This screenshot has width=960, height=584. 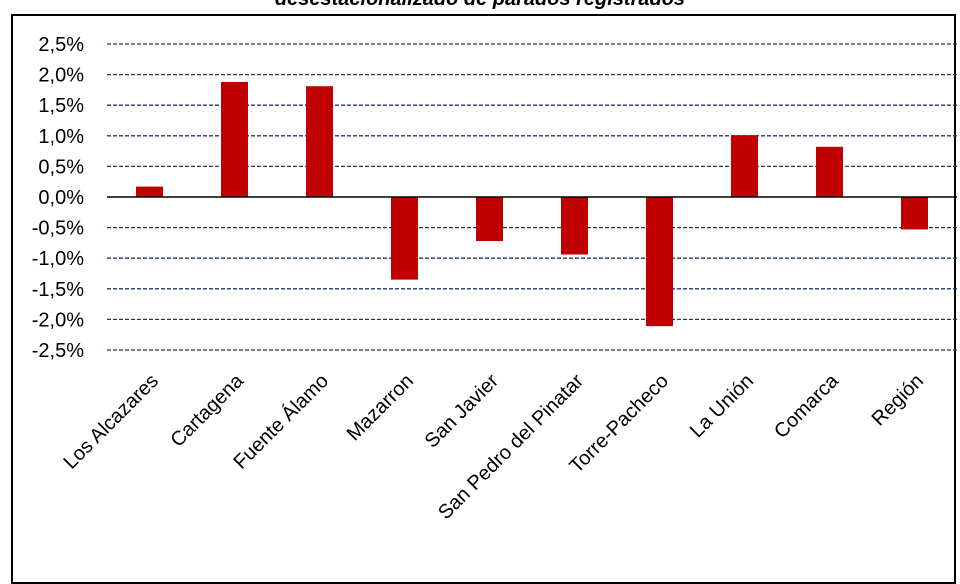 I want to click on x-tick-label: Región, so click(x=898, y=400).